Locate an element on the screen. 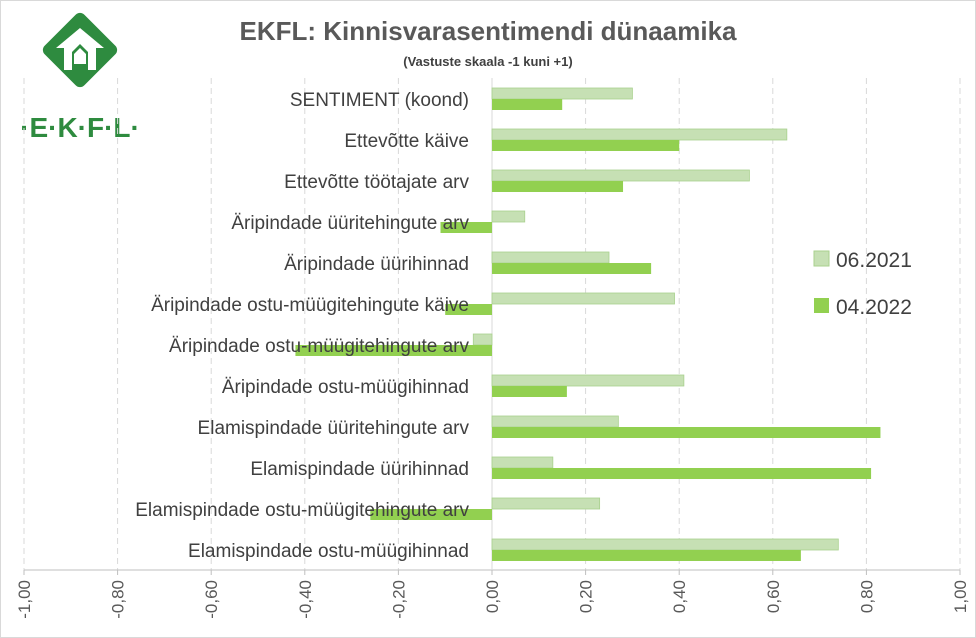 This screenshot has height=638, width=976. x-tick-label: -0,80 is located at coordinates (118, 599).